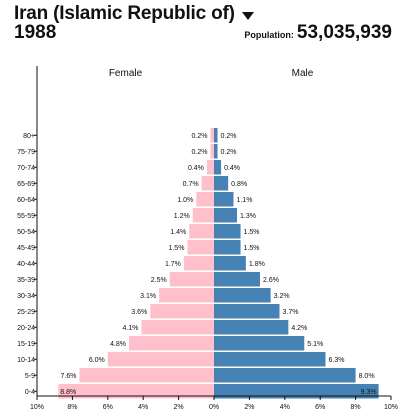 The width and height of the screenshot is (400, 419). I want to click on female-value-label: 3.1%, so click(148, 296).